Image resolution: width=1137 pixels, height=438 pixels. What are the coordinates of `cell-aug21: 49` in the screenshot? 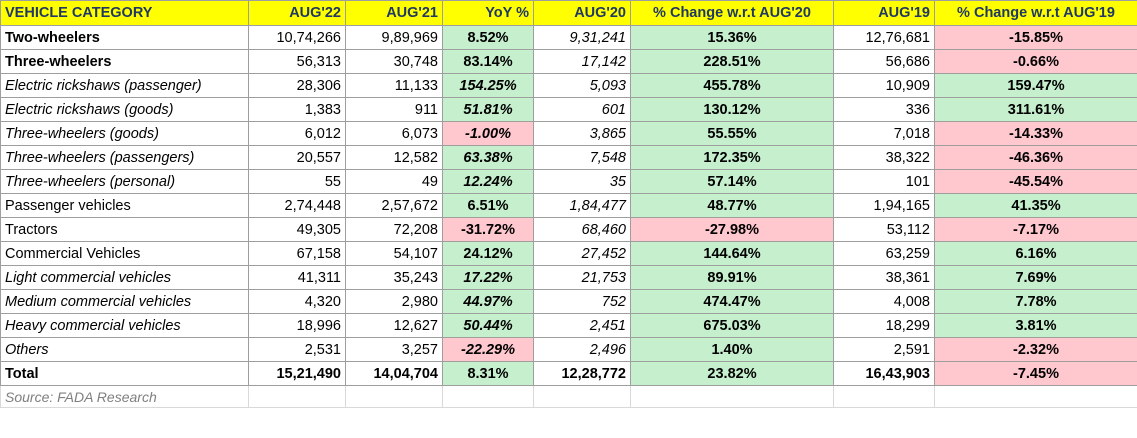 It's located at (394, 181).